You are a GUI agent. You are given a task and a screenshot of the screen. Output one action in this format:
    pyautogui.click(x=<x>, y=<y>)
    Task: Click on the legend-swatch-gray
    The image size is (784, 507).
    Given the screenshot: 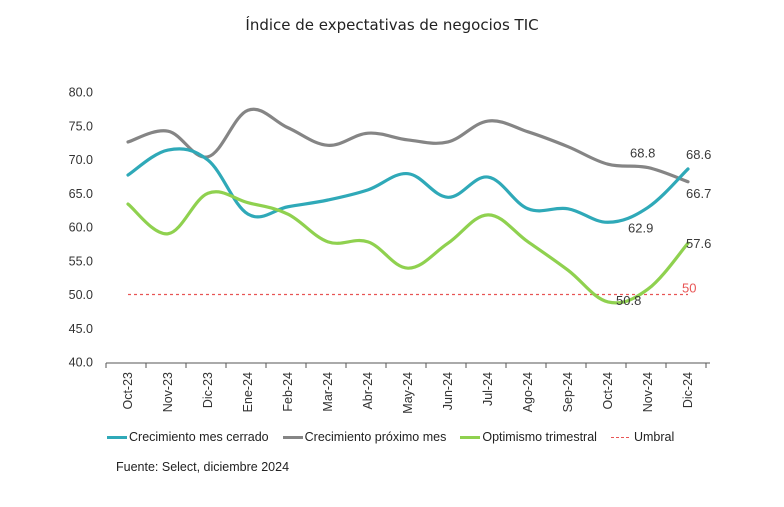 What is the action you would take?
    pyautogui.click(x=292, y=437)
    